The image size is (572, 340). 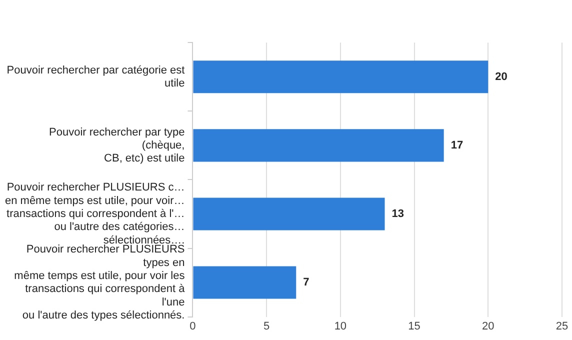 What do you see at coordinates (501, 76) in the screenshot?
I see `data-label: 20` at bounding box center [501, 76].